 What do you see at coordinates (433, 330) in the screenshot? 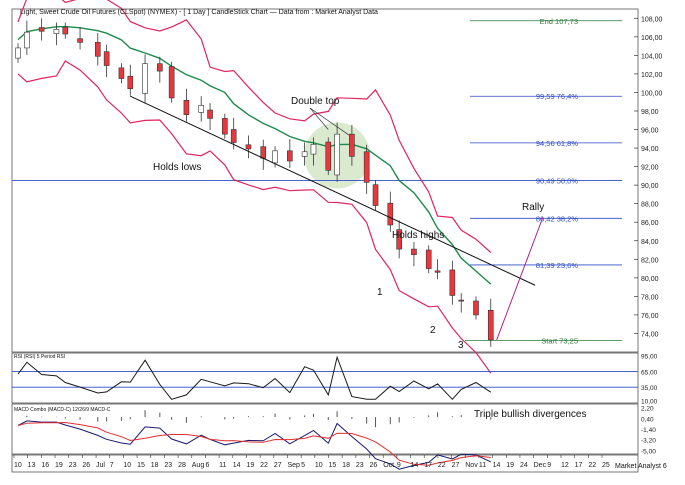
I see `annotation-low-2: 2` at bounding box center [433, 330].